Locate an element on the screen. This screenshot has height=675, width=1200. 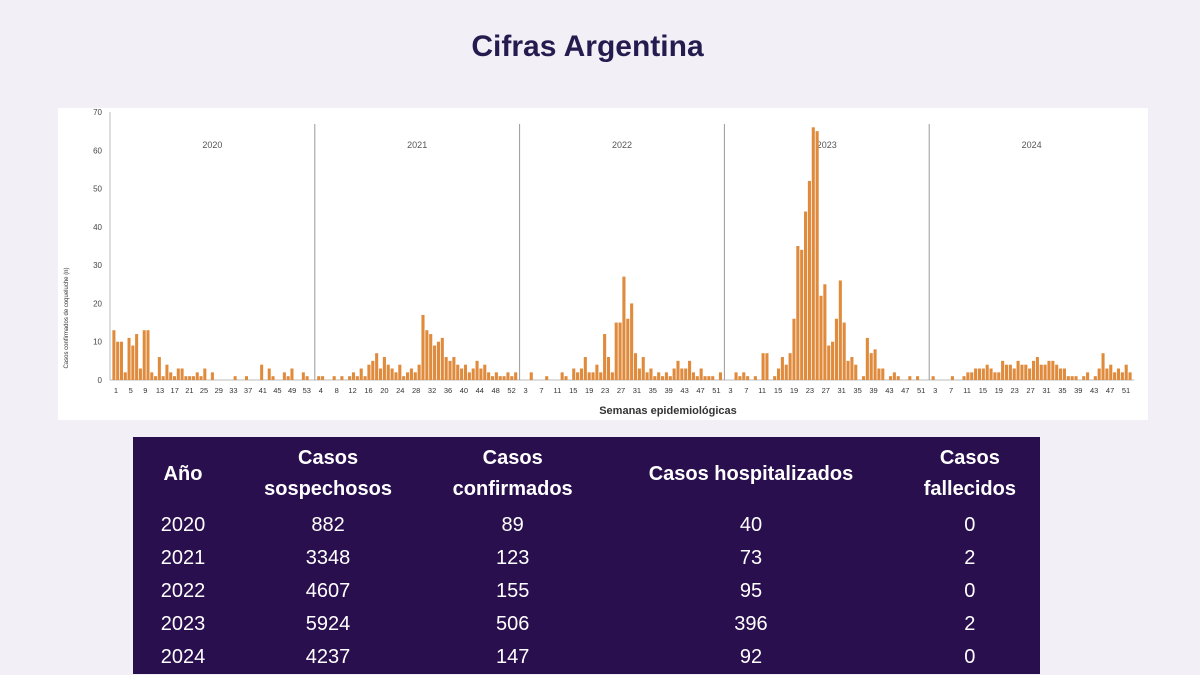
x-tick-label: 37 is located at coordinates (248, 390).